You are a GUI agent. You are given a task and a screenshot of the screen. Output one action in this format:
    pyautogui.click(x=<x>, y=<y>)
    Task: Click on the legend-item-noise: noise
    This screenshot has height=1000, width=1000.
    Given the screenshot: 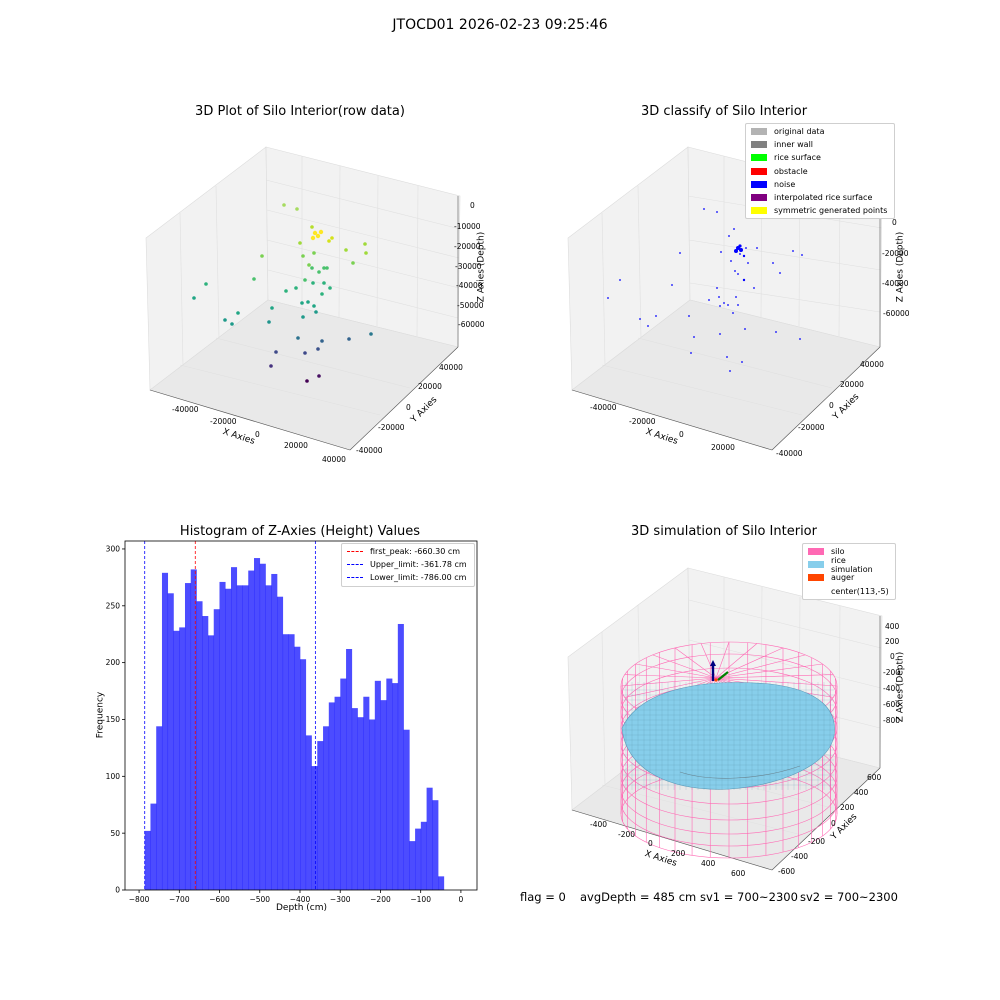 What is the action you would take?
    pyautogui.click(x=820, y=184)
    